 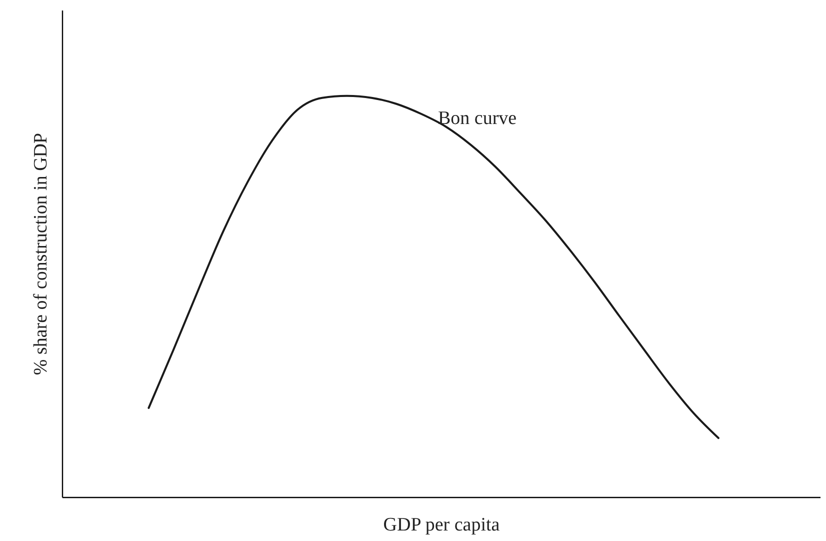 I want to click on annotation: Bon curve, so click(x=477, y=118).